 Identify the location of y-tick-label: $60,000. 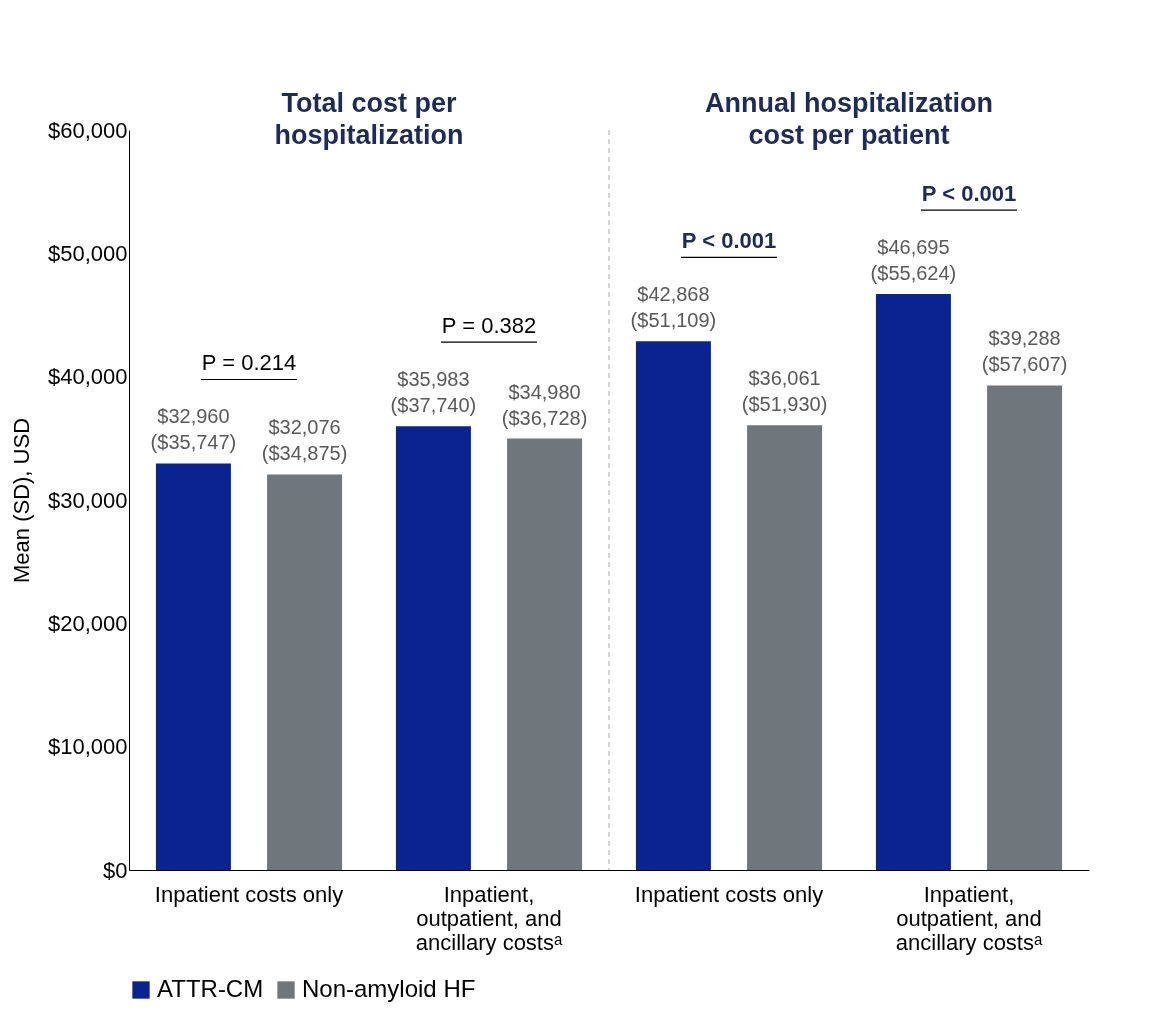
(87, 130).